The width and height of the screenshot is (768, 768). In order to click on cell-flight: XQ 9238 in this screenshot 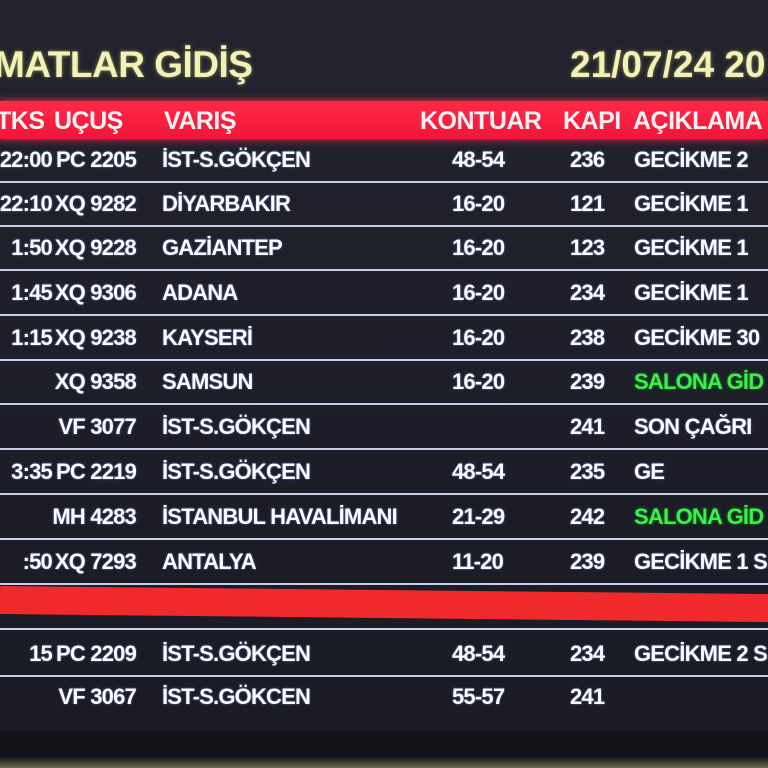, I will do `click(95, 337)`.